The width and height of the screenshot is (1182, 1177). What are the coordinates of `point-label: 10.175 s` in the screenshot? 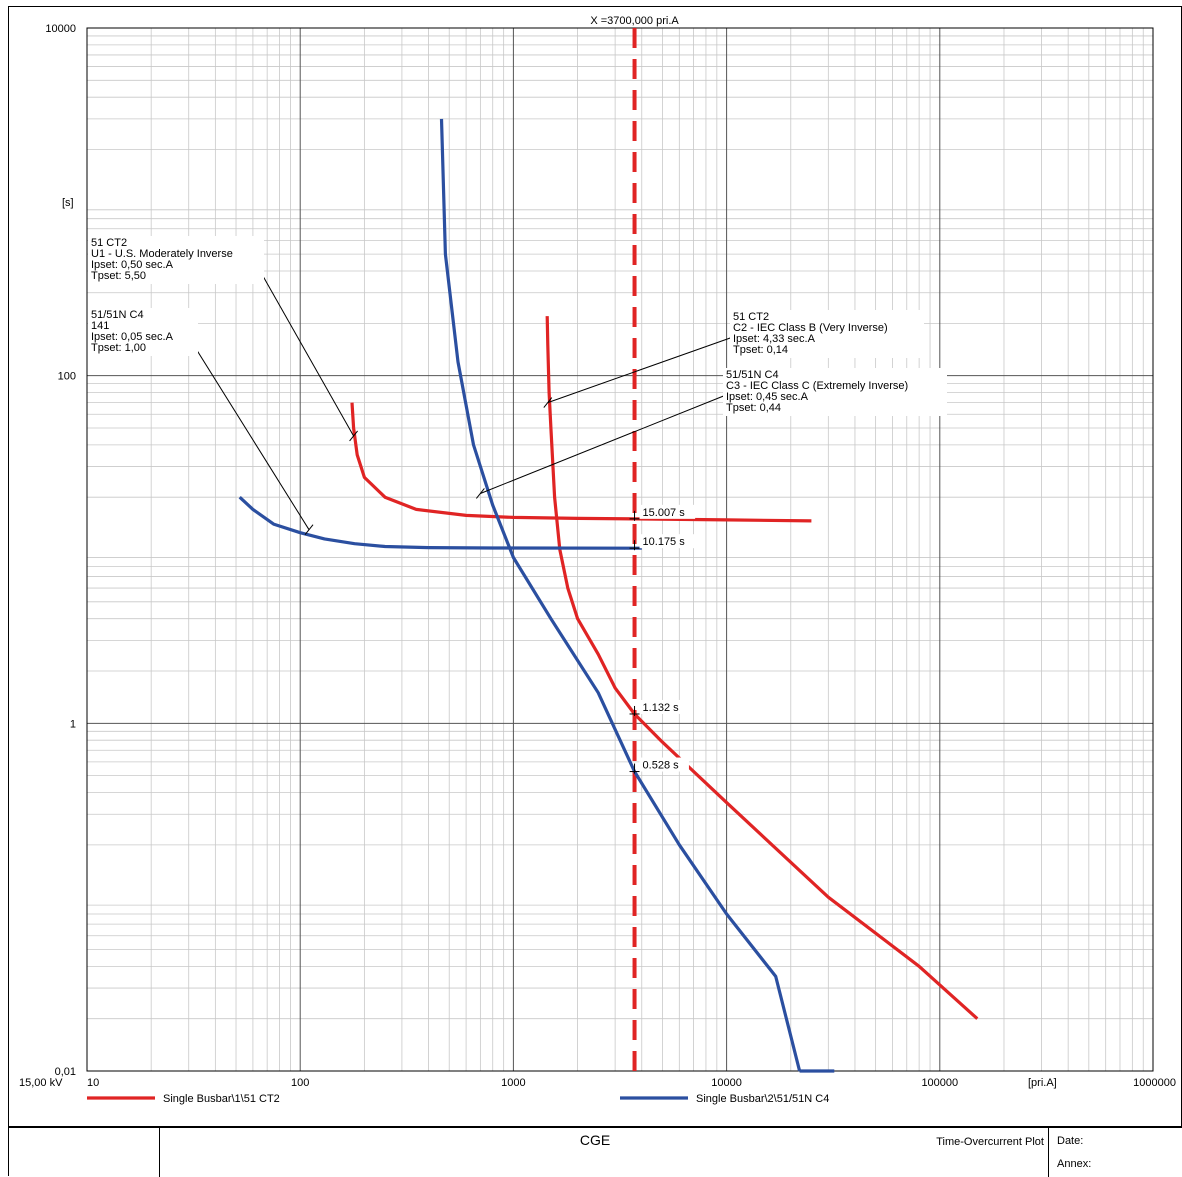 It's located at (664, 542).